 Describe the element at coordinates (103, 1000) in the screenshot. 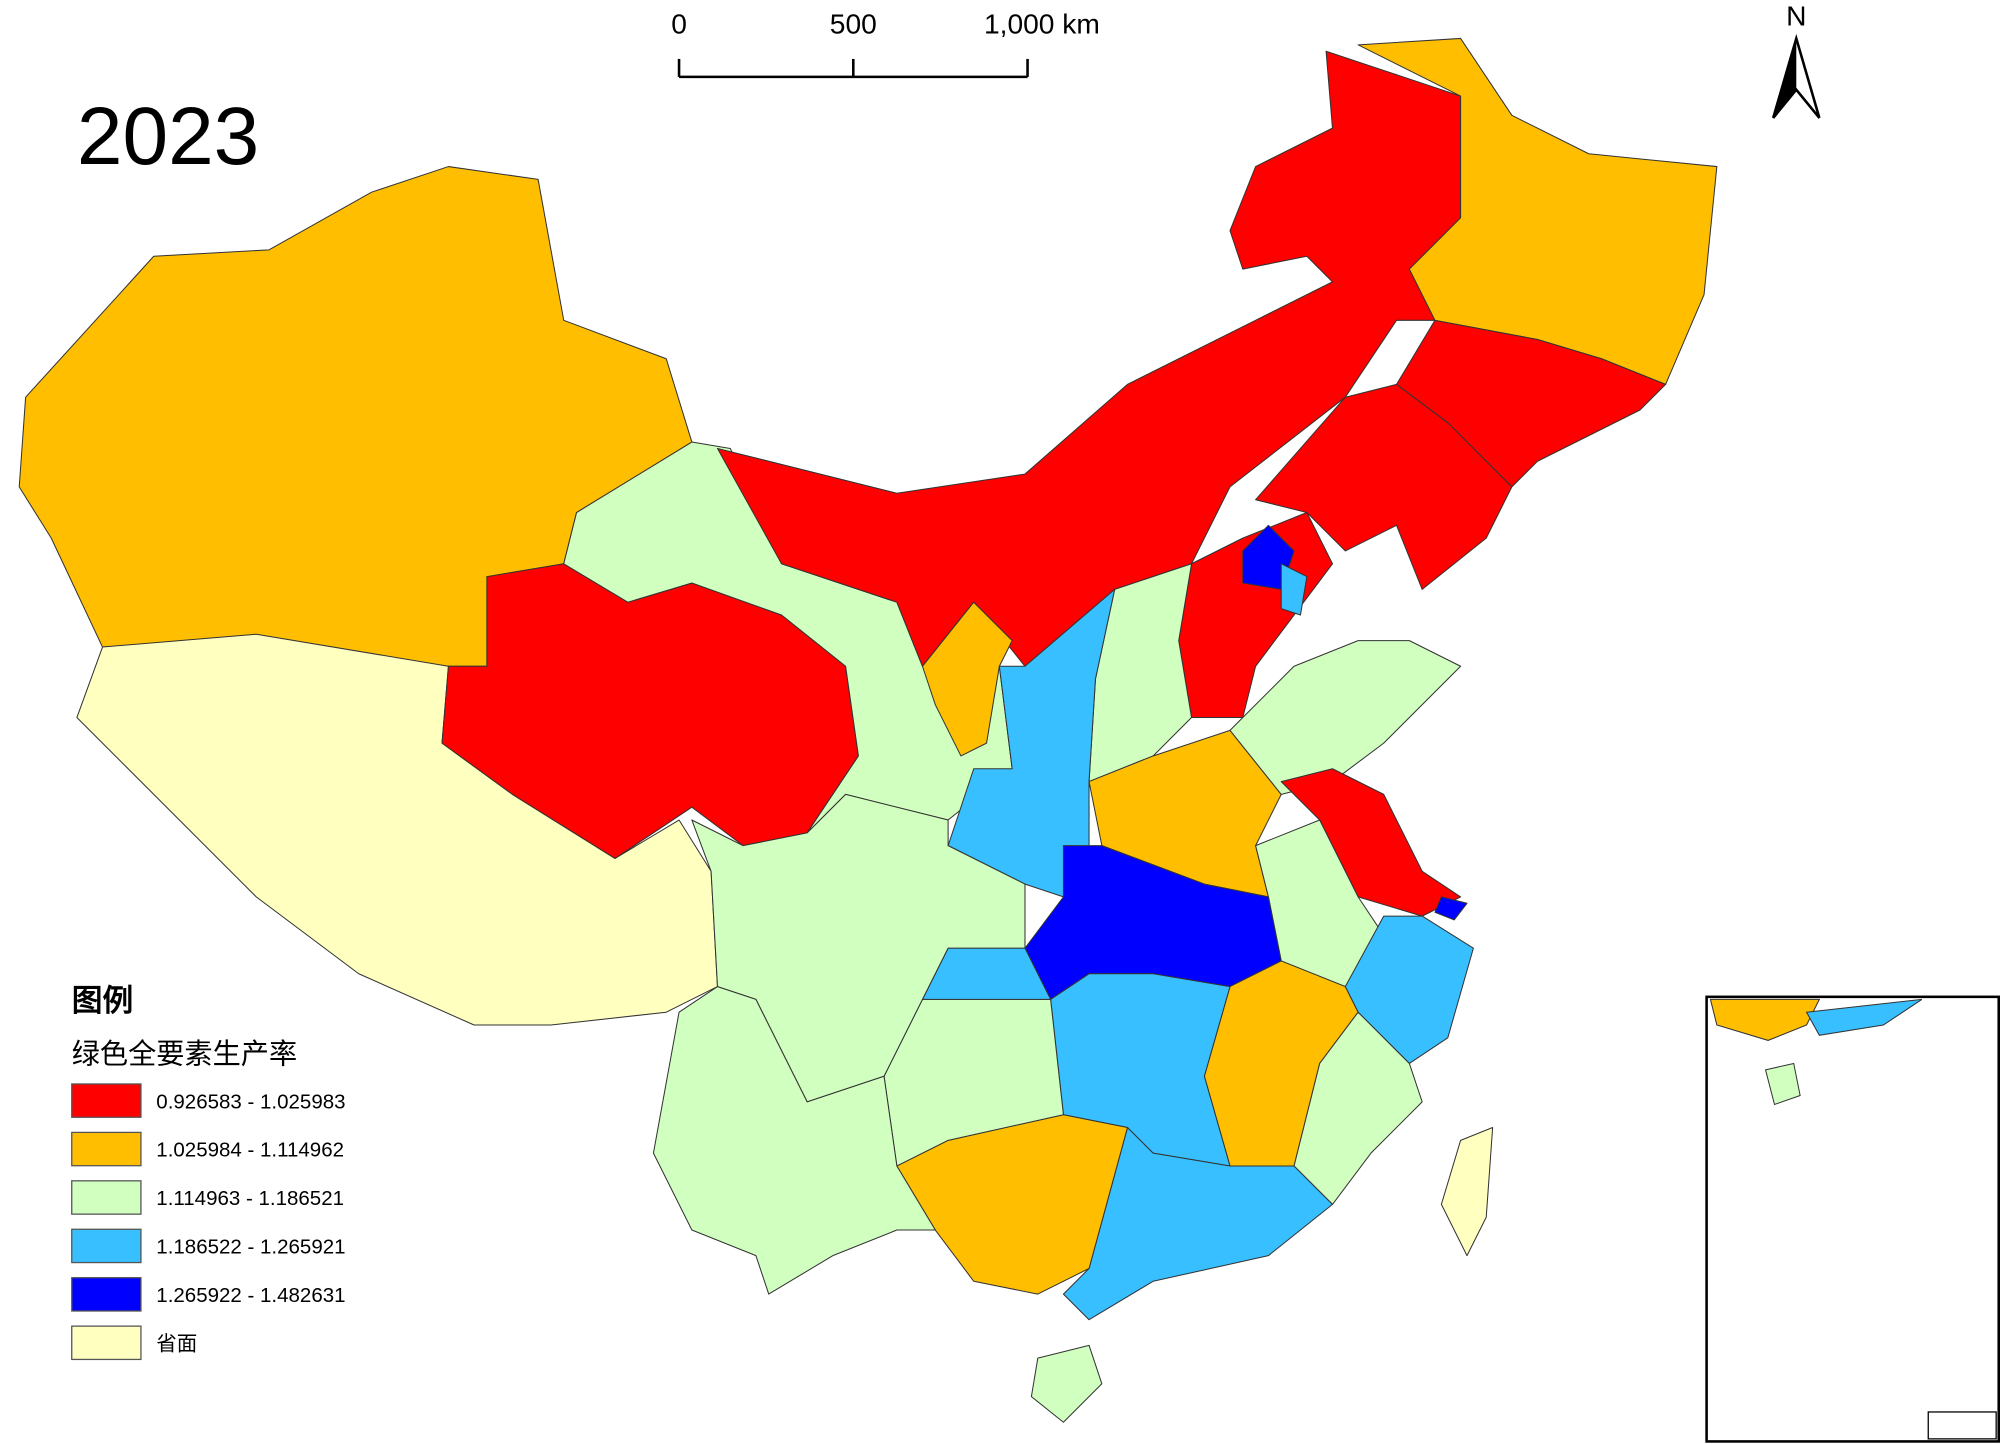

I see `legend-title: 图例` at that location.